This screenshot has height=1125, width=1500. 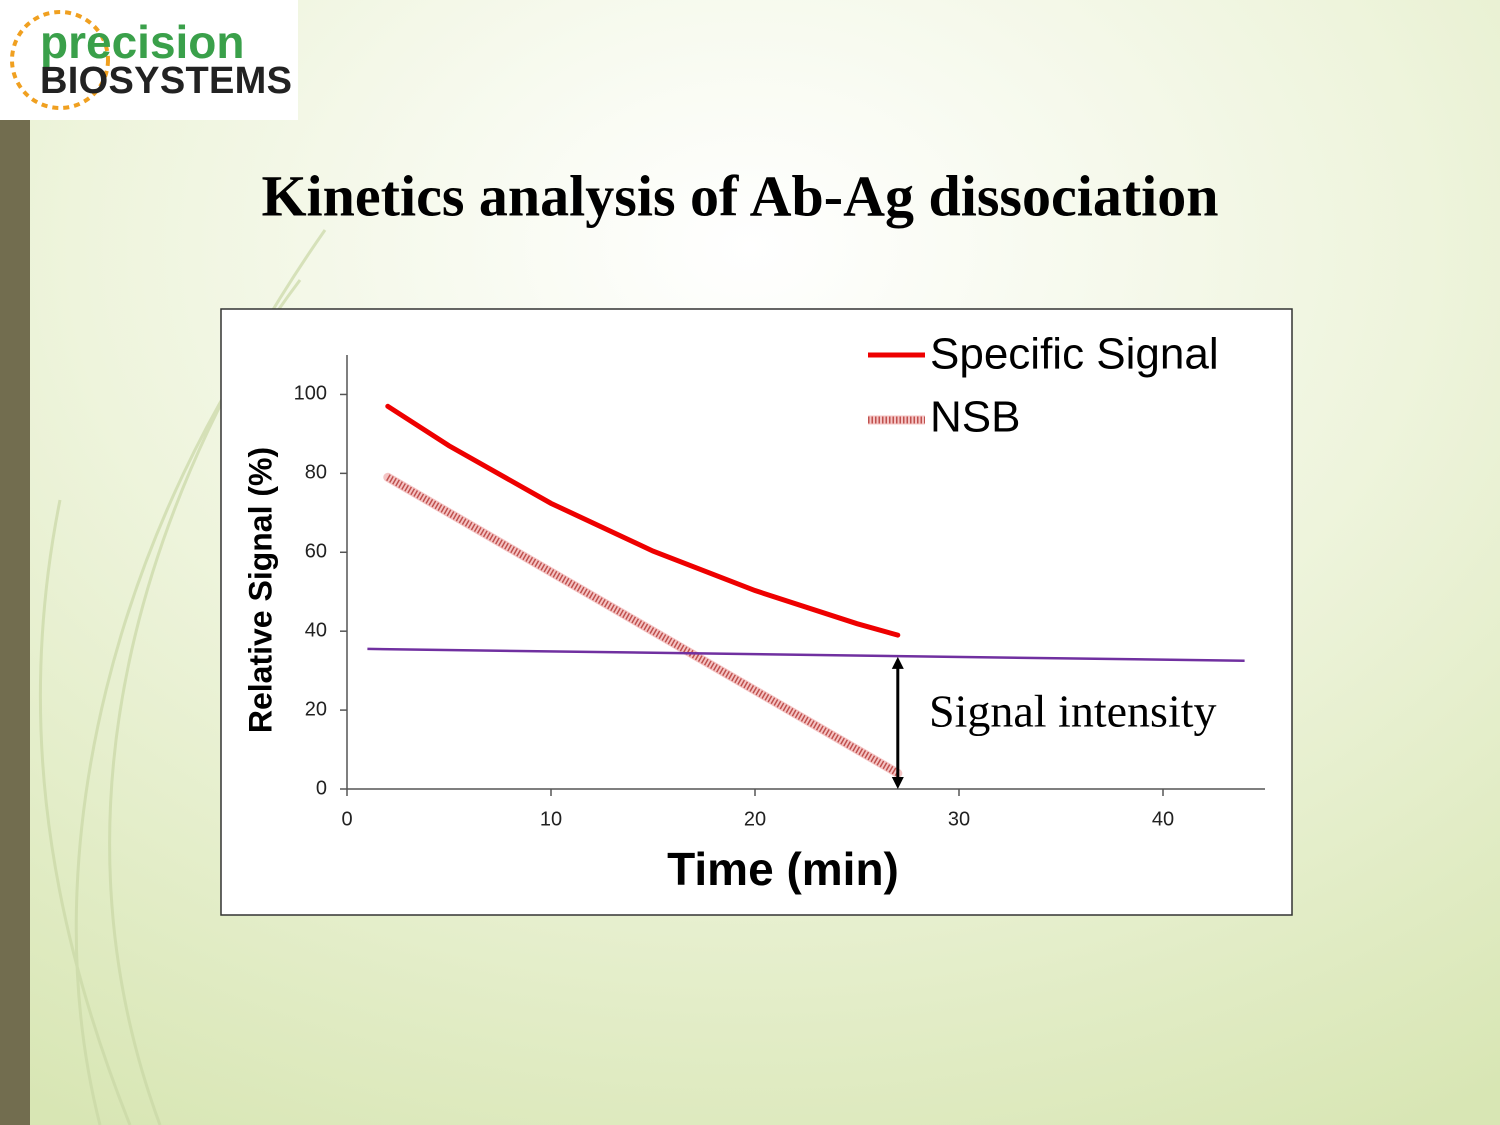 What do you see at coordinates (321, 788) in the screenshot?
I see `y-tick-label: 0` at bounding box center [321, 788].